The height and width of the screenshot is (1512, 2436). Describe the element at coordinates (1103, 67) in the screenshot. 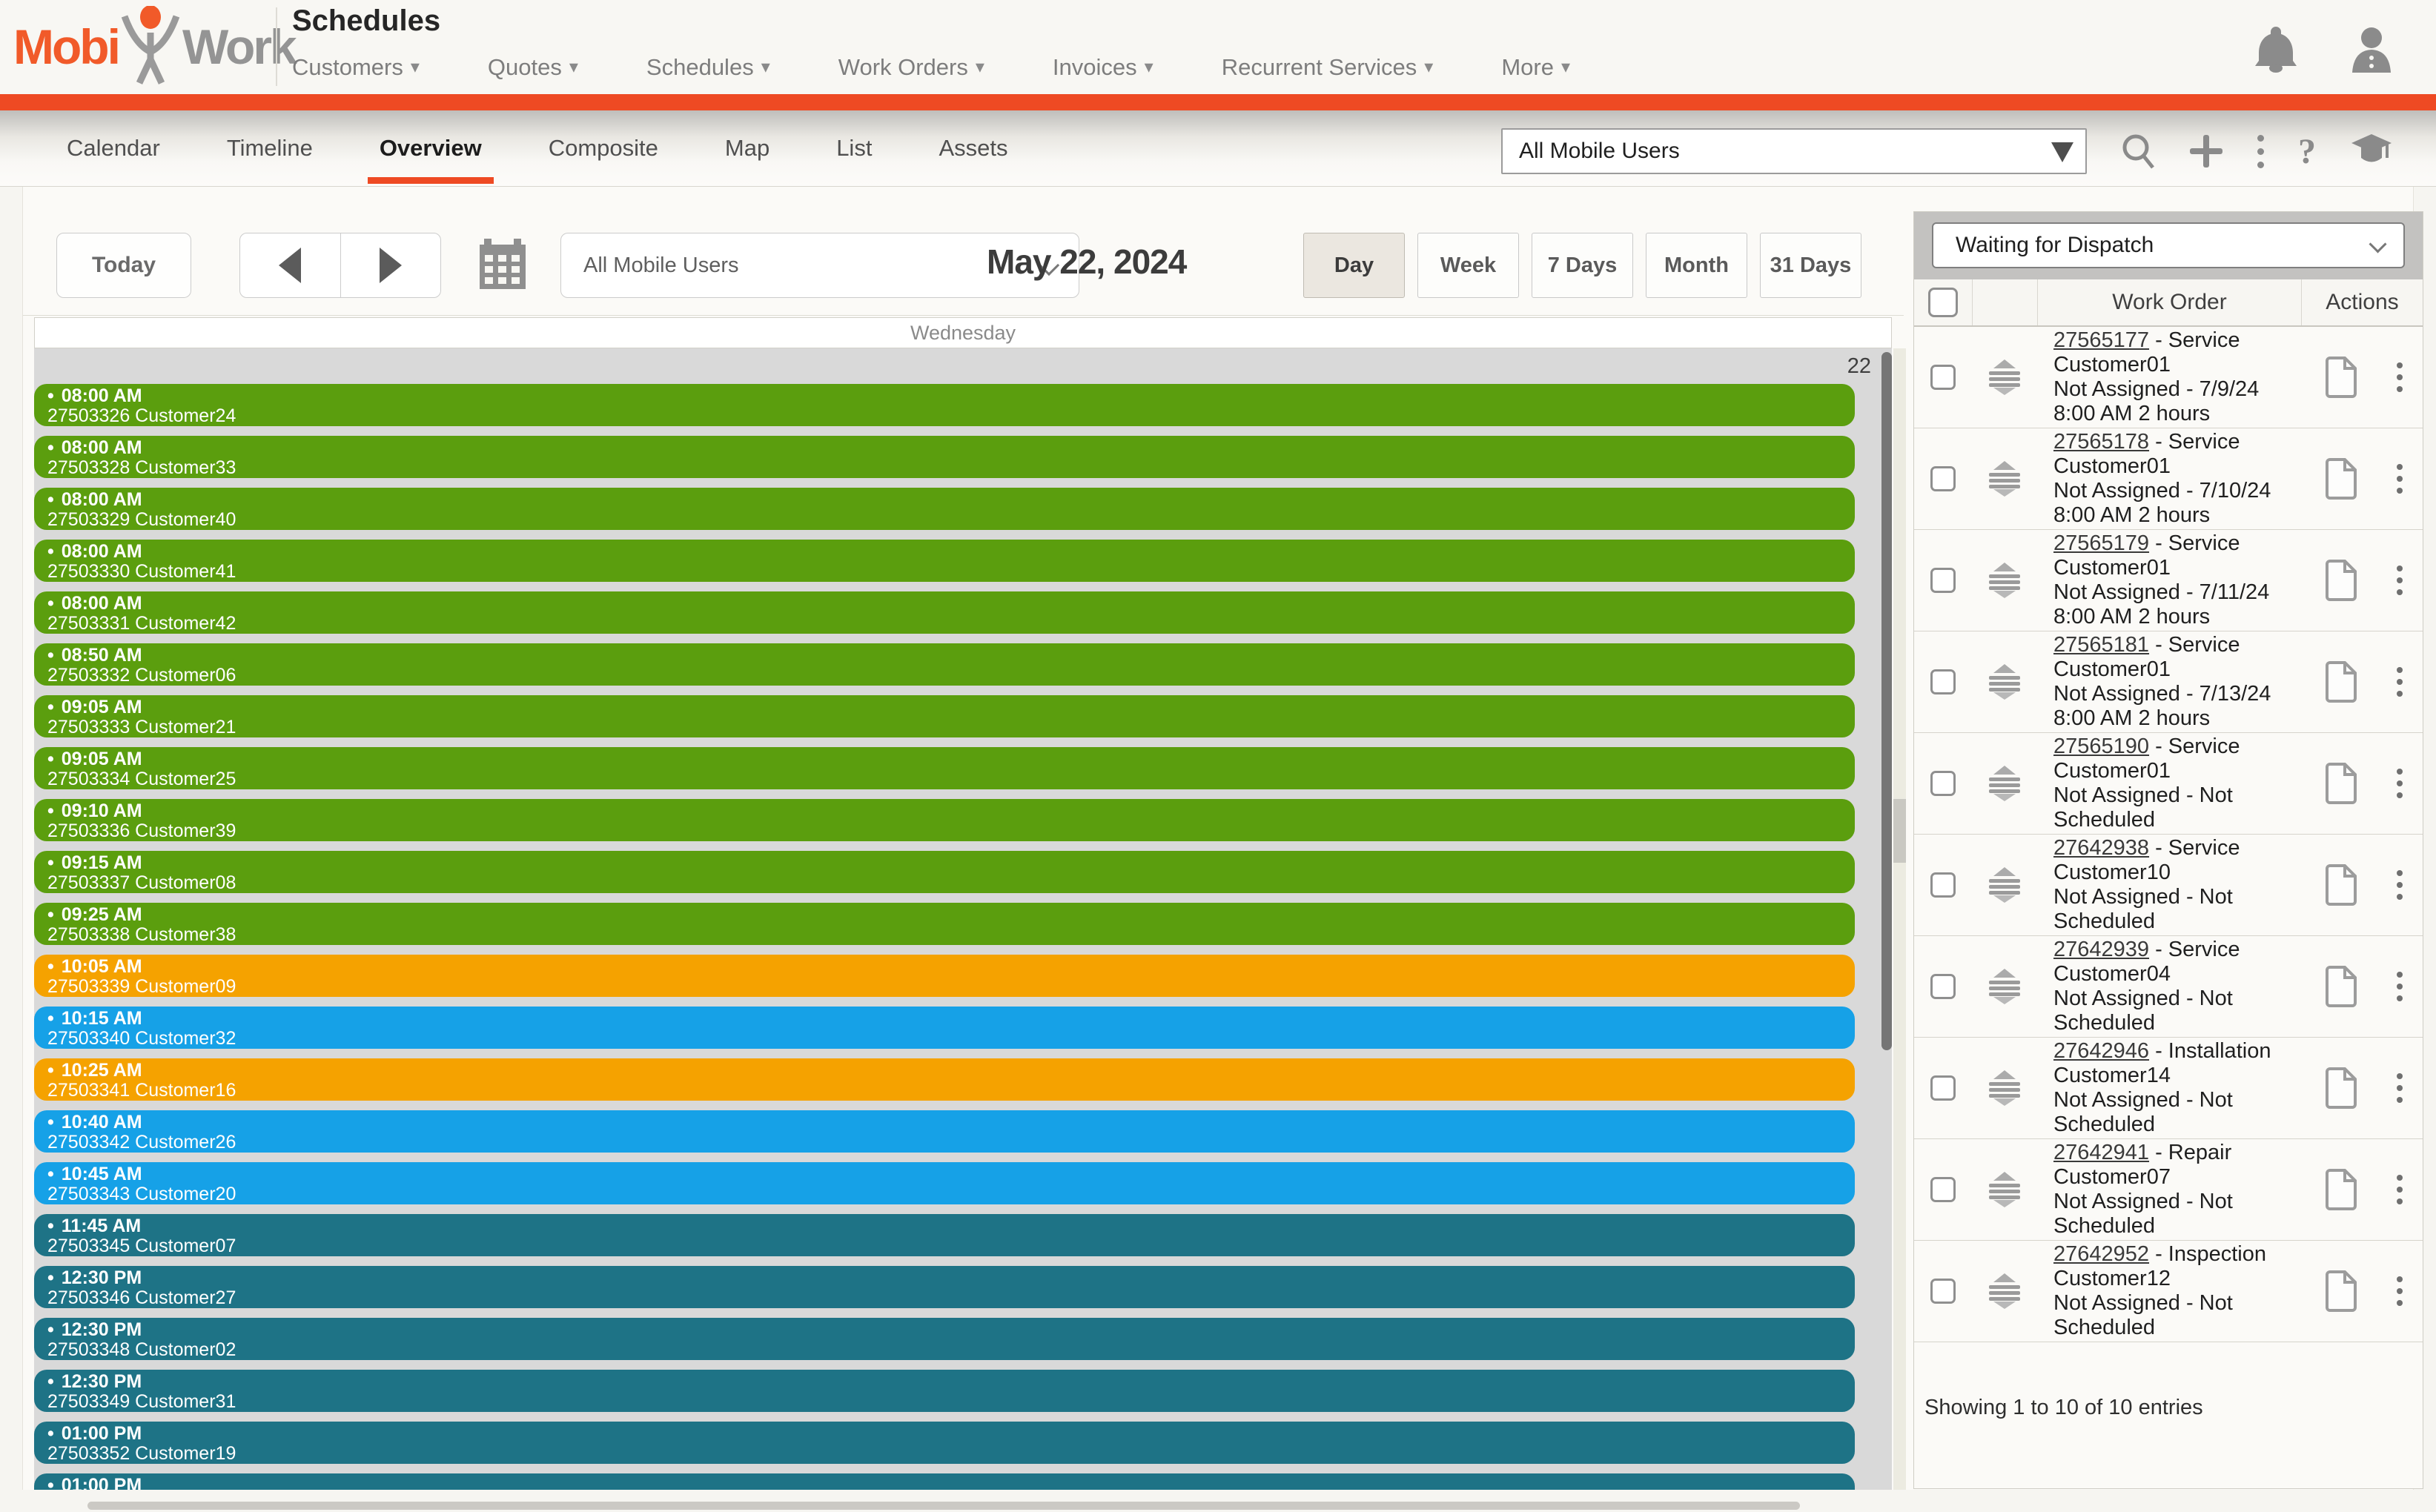

I see `nav-item-invoices: Invoices ▾` at that location.